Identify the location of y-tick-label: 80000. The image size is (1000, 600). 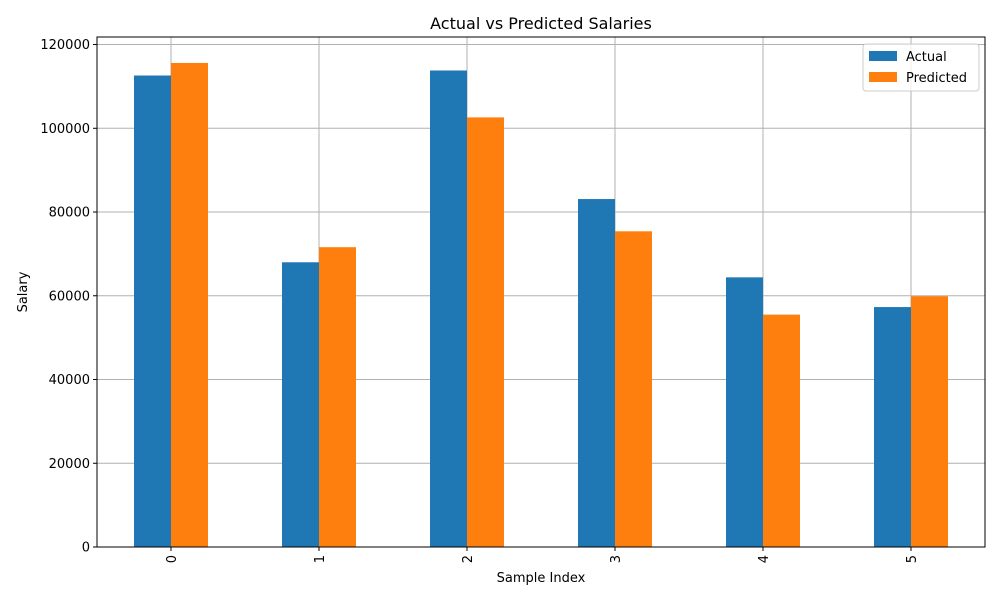
(69, 213).